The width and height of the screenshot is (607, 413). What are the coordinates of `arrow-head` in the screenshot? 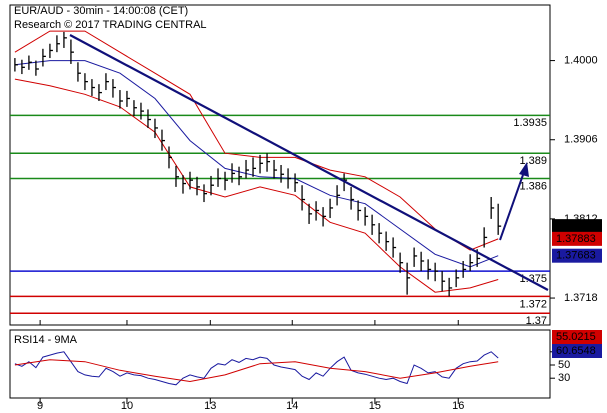 It's located at (524, 169).